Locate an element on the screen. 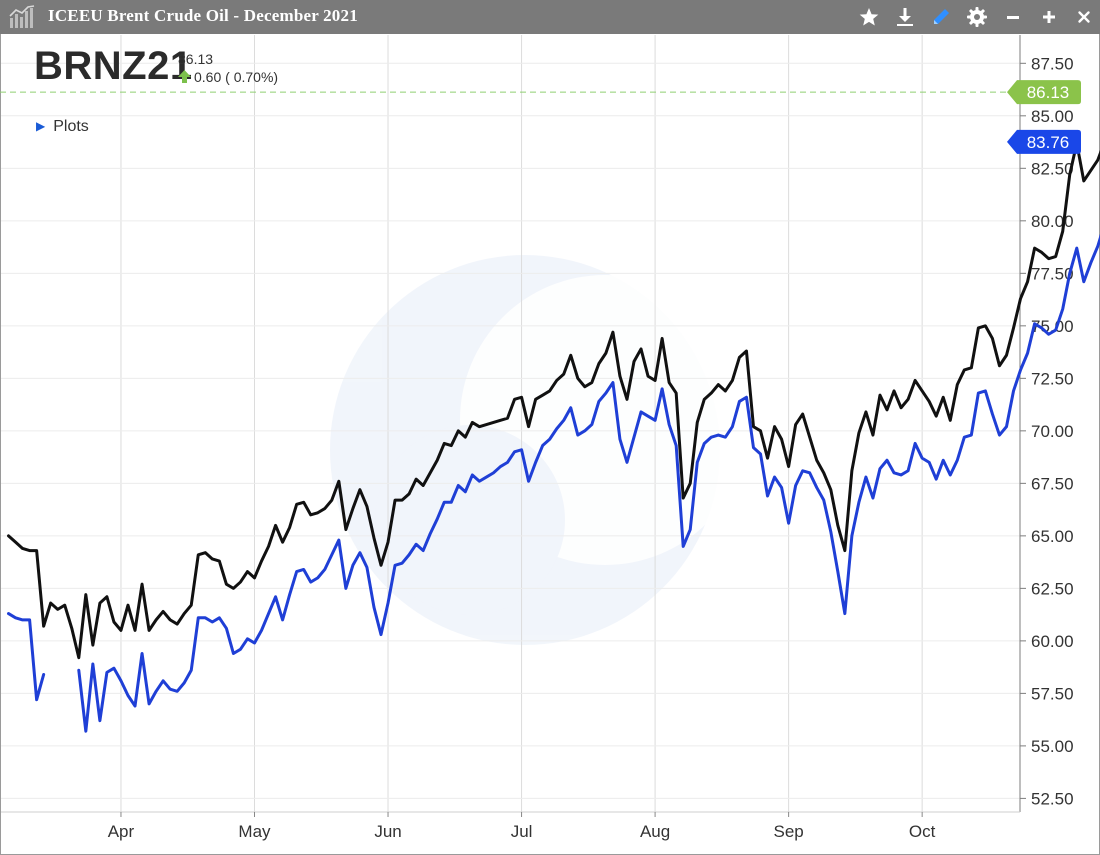 This screenshot has height=855, width=1100. plots-label: Plots is located at coordinates (71, 126).